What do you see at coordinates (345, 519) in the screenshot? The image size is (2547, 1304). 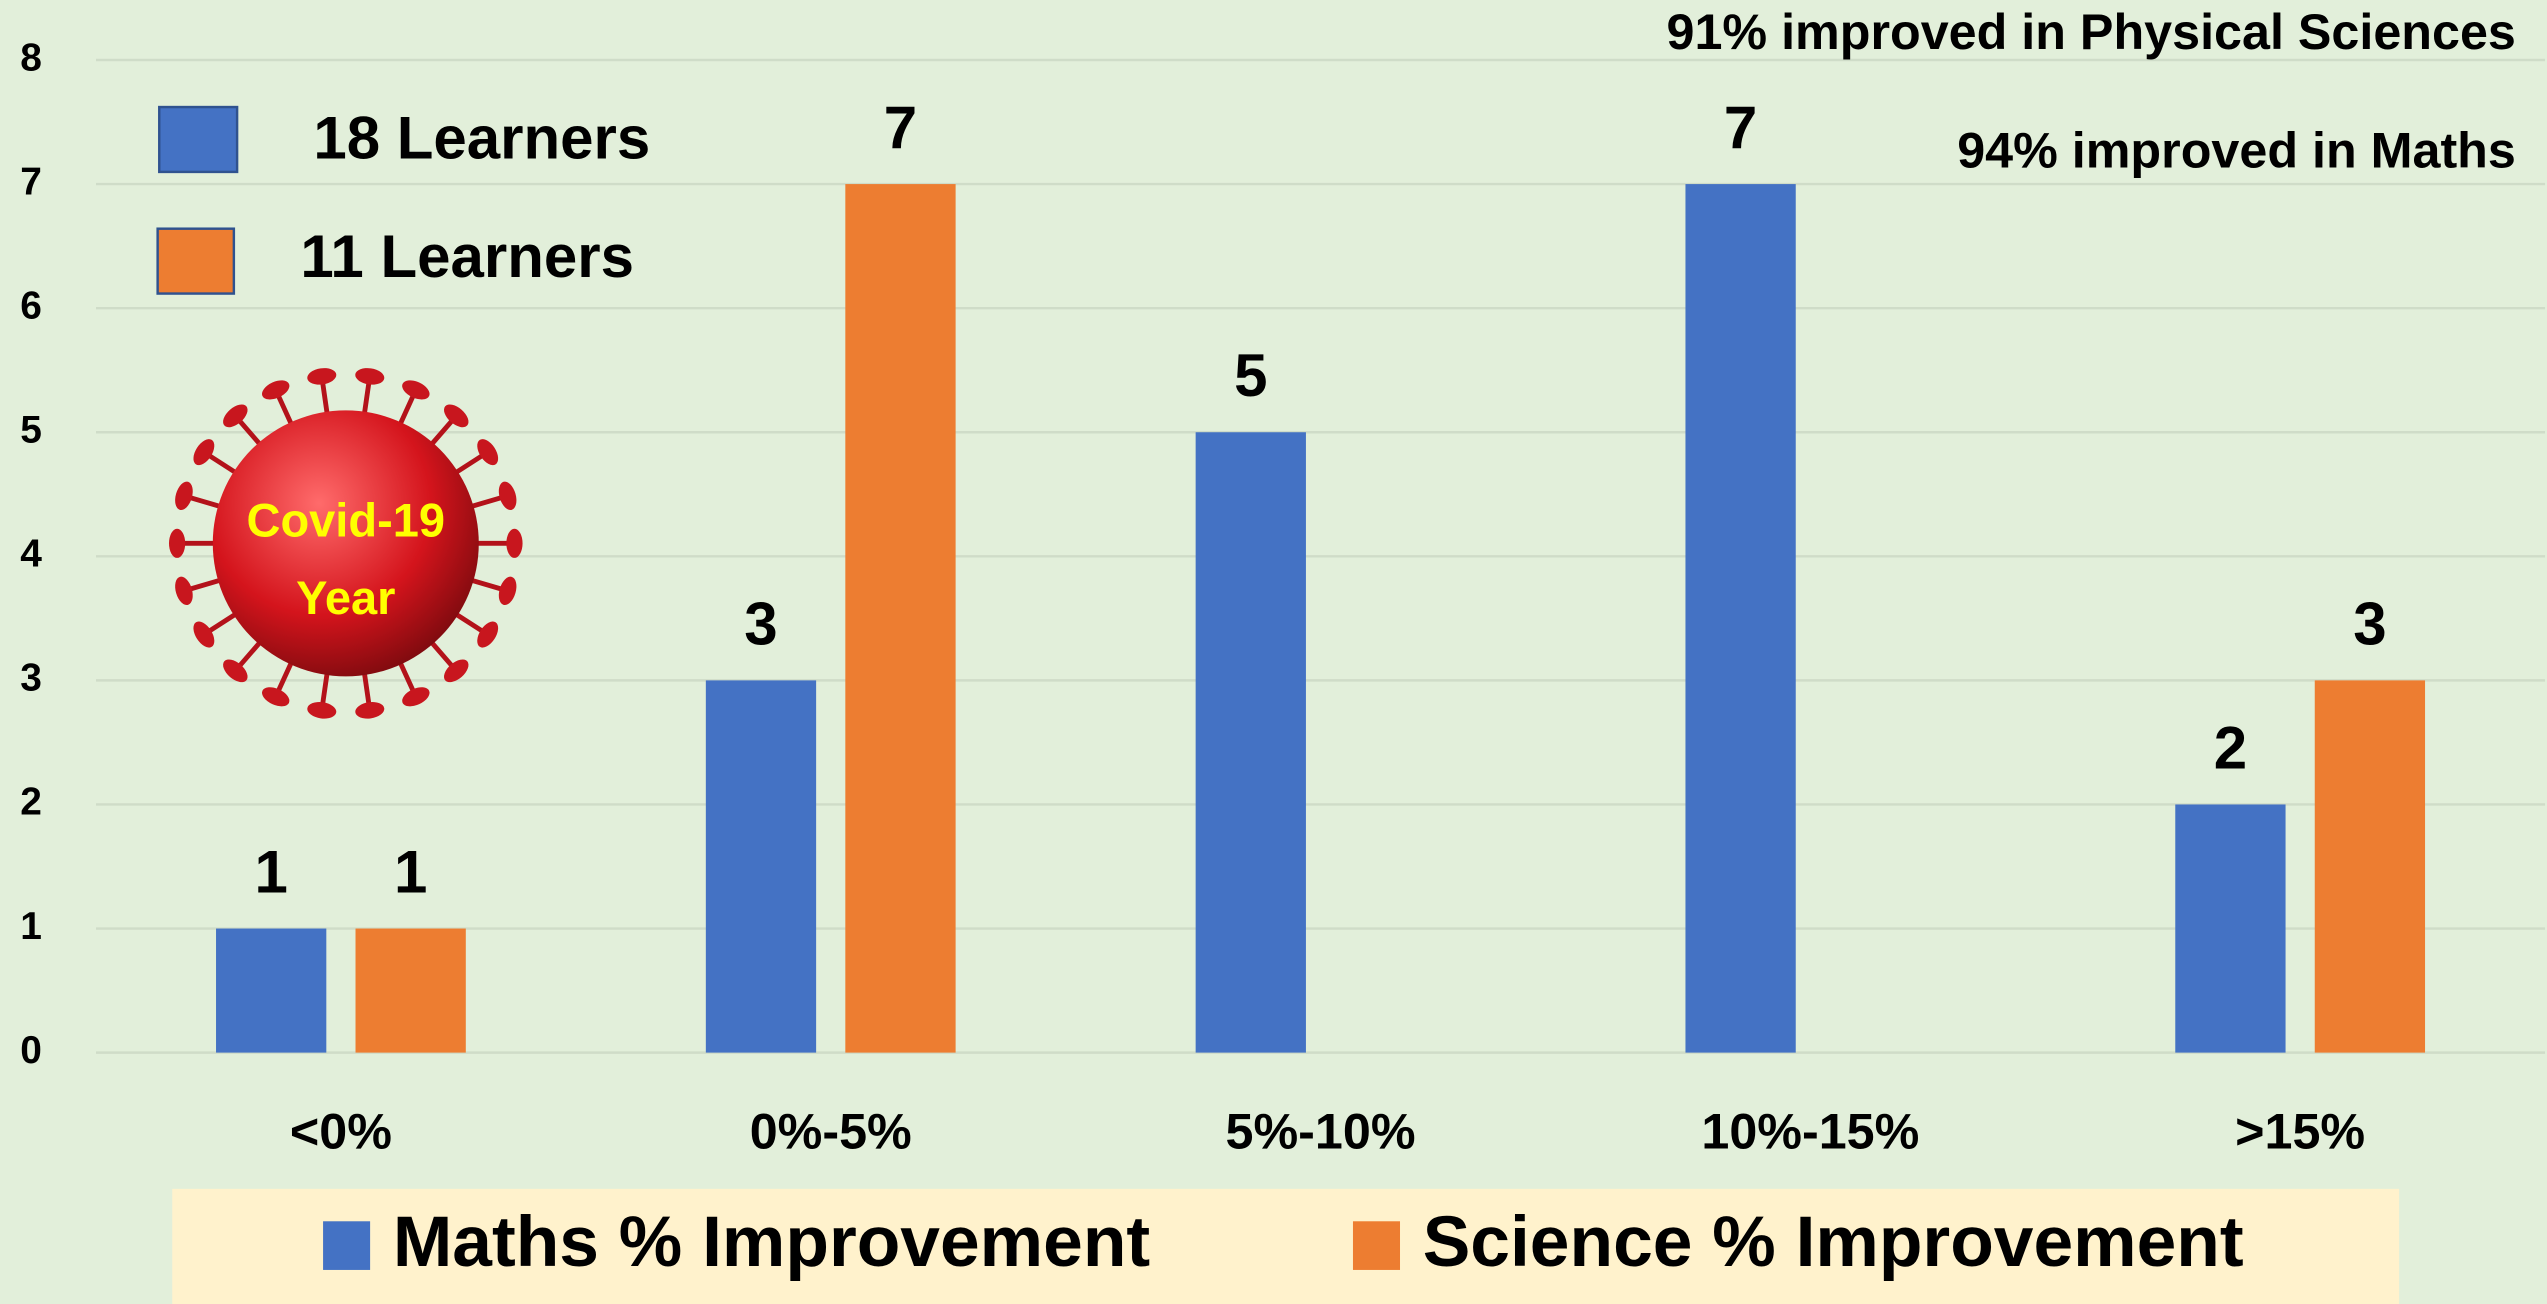 I see `annotation: Covid-19` at bounding box center [345, 519].